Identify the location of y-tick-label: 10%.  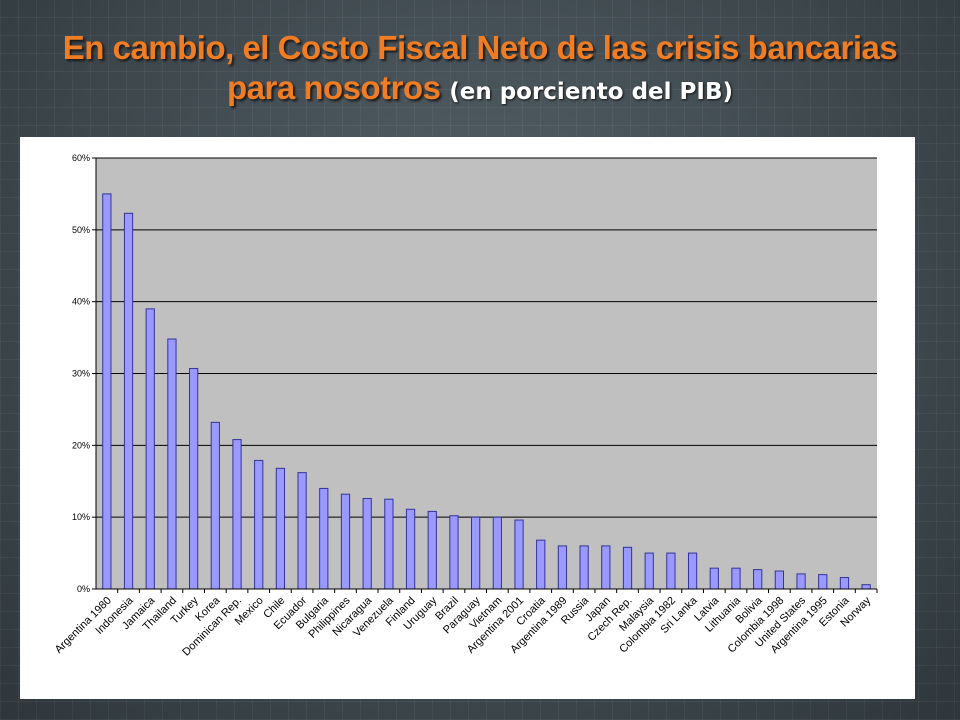
(81, 517).